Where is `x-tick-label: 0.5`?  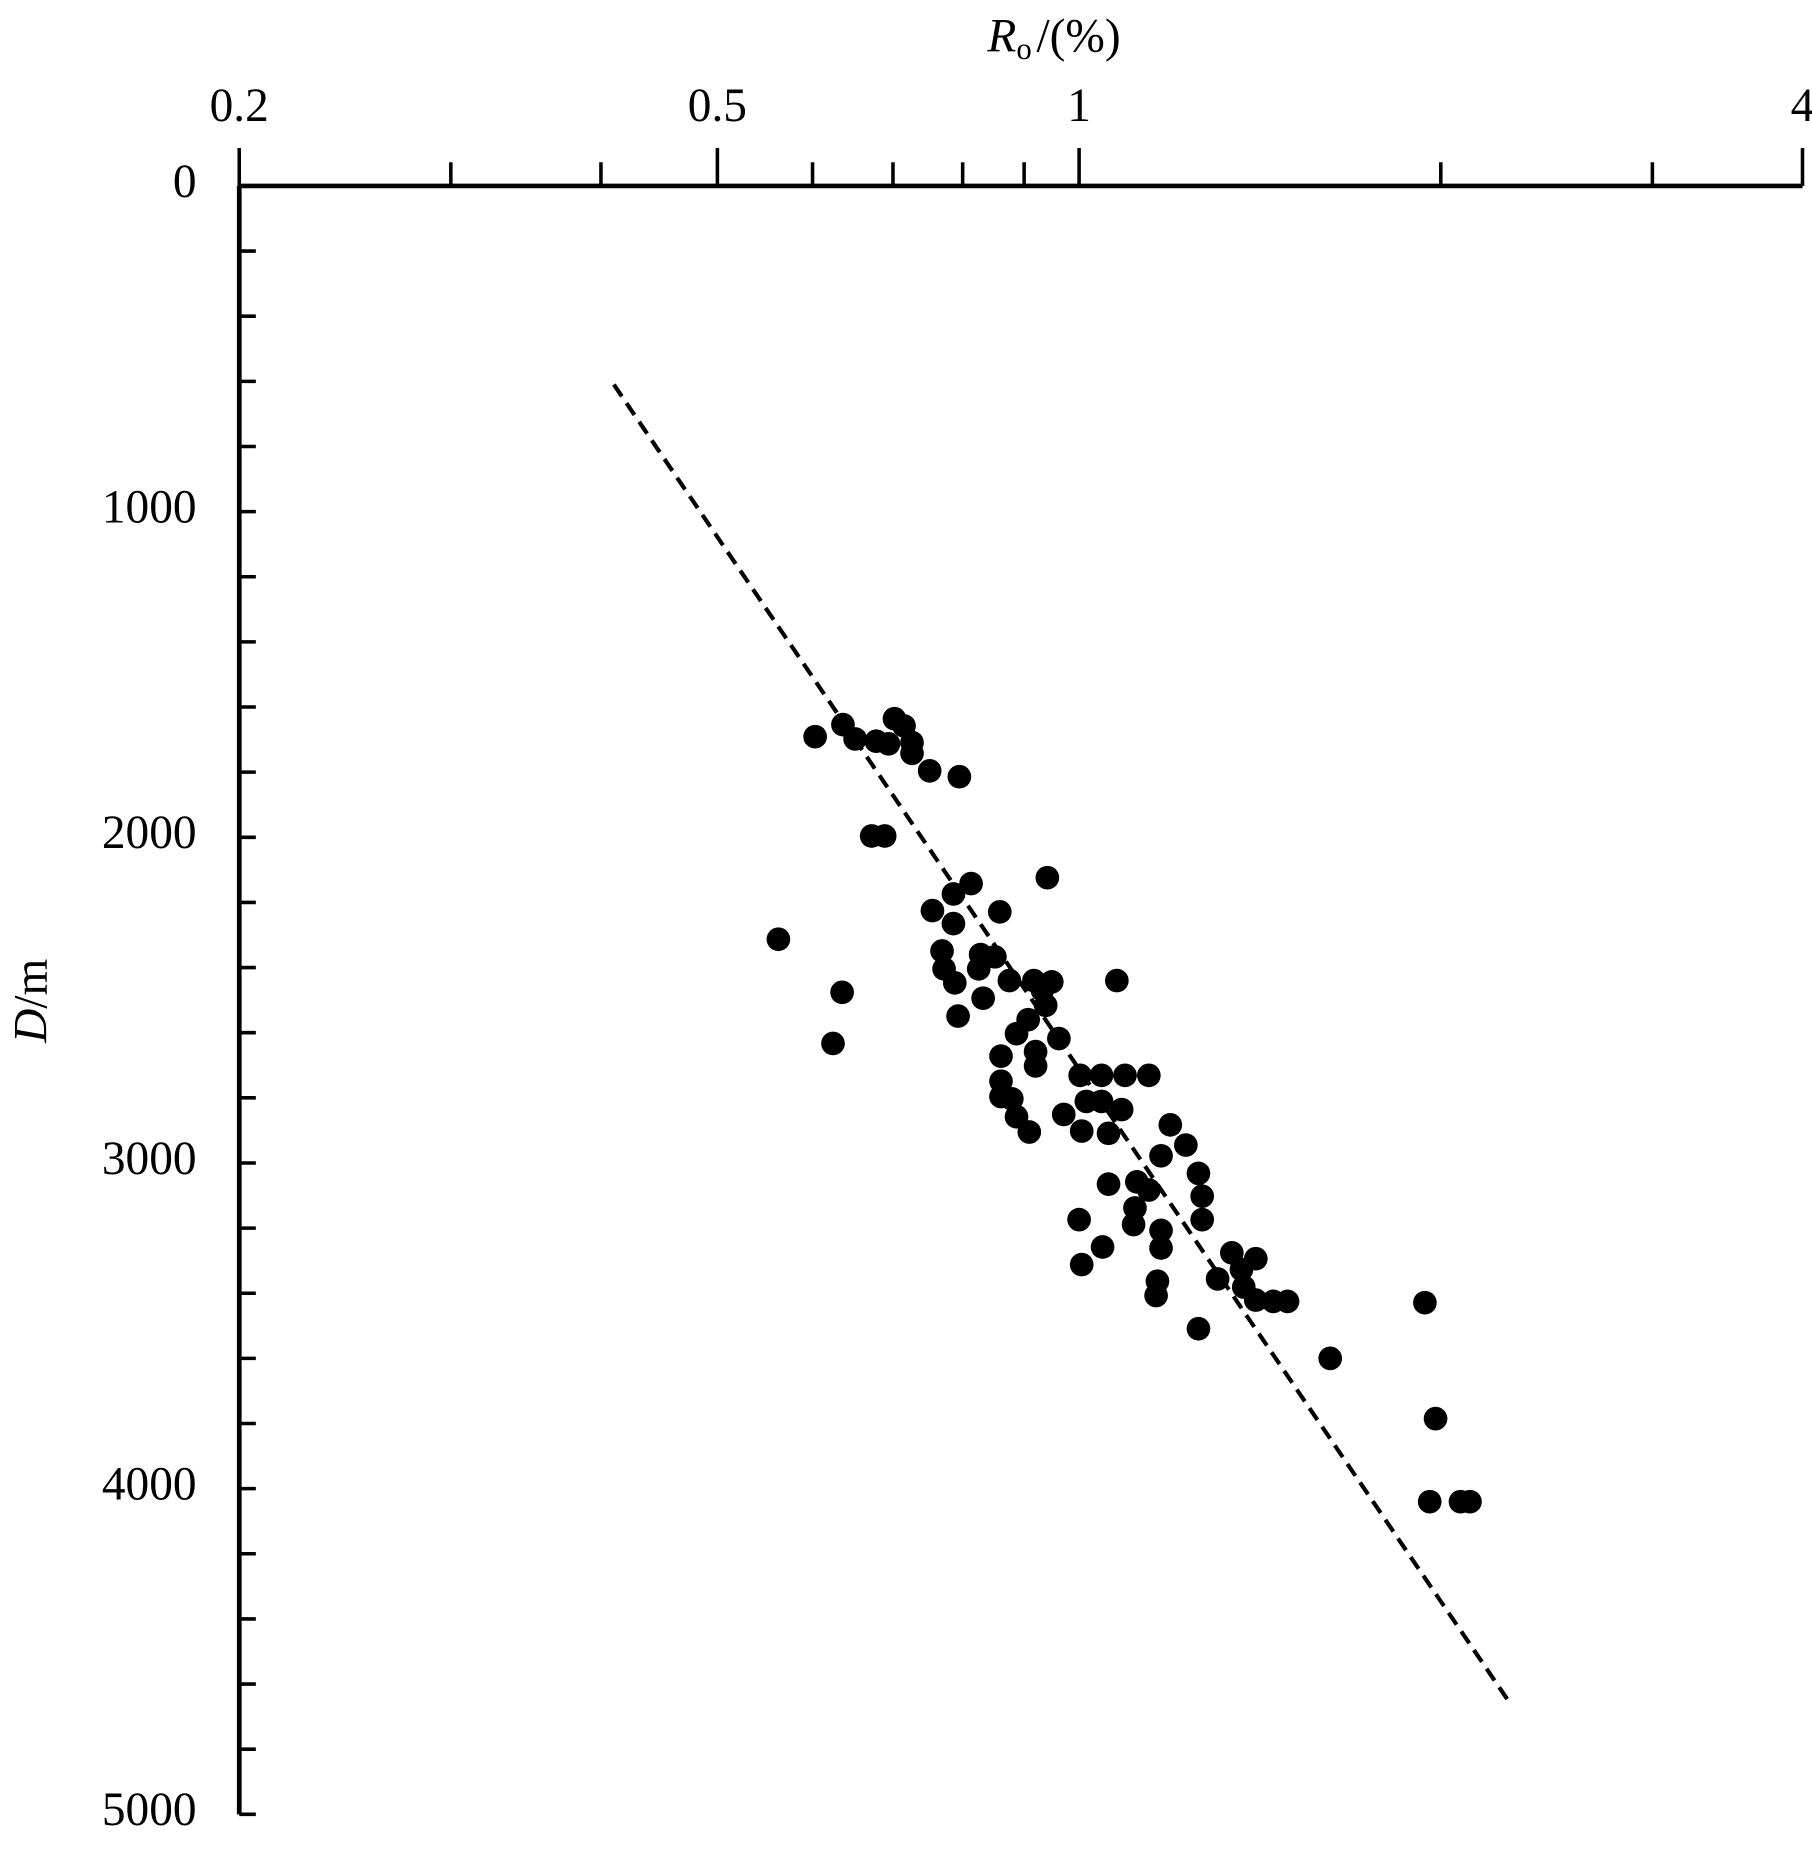 x-tick-label: 0.5 is located at coordinates (717, 106).